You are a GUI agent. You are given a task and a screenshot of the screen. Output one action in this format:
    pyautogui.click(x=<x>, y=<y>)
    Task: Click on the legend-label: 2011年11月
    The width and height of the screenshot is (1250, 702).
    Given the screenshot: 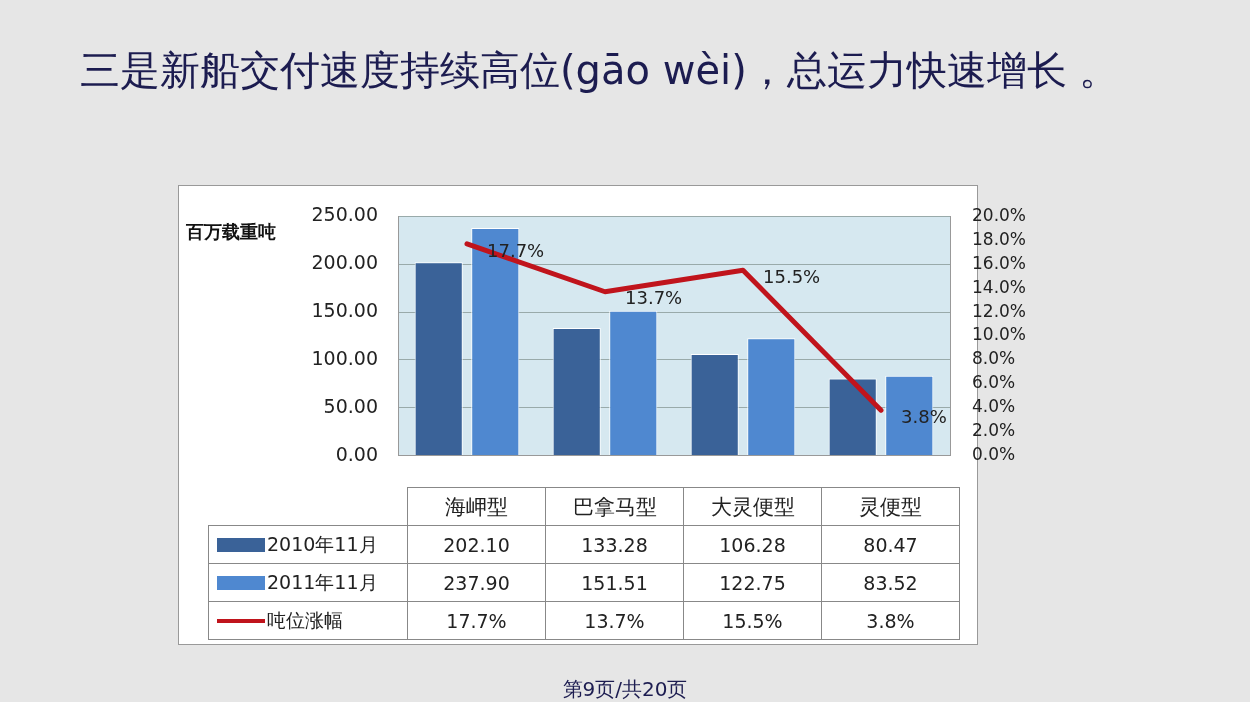 What is the action you would take?
    pyautogui.click(x=308, y=582)
    